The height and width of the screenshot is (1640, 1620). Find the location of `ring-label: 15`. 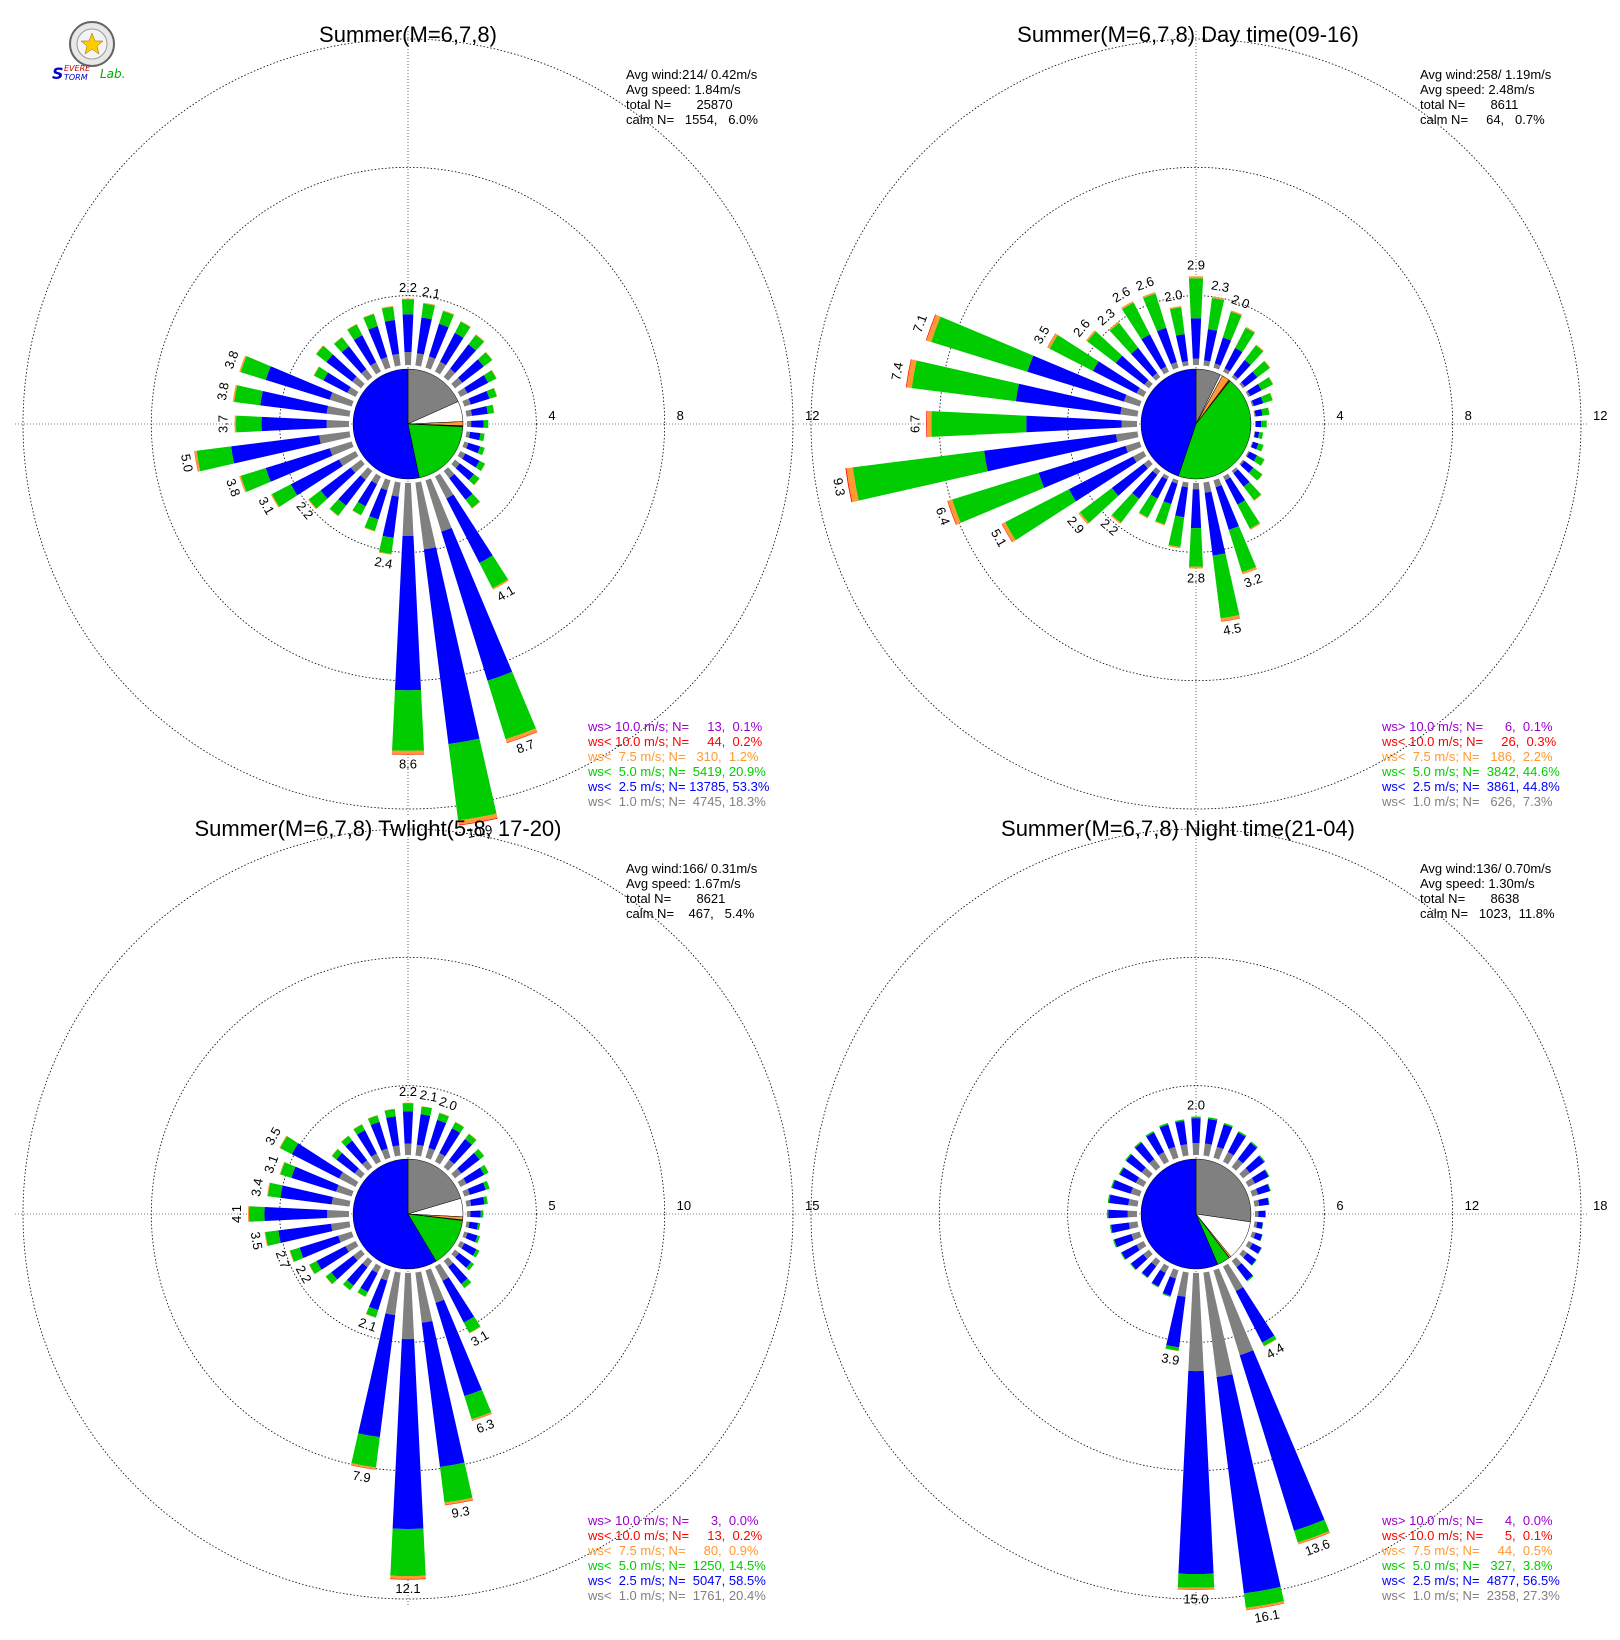

ring-label: 15 is located at coordinates (812, 1205).